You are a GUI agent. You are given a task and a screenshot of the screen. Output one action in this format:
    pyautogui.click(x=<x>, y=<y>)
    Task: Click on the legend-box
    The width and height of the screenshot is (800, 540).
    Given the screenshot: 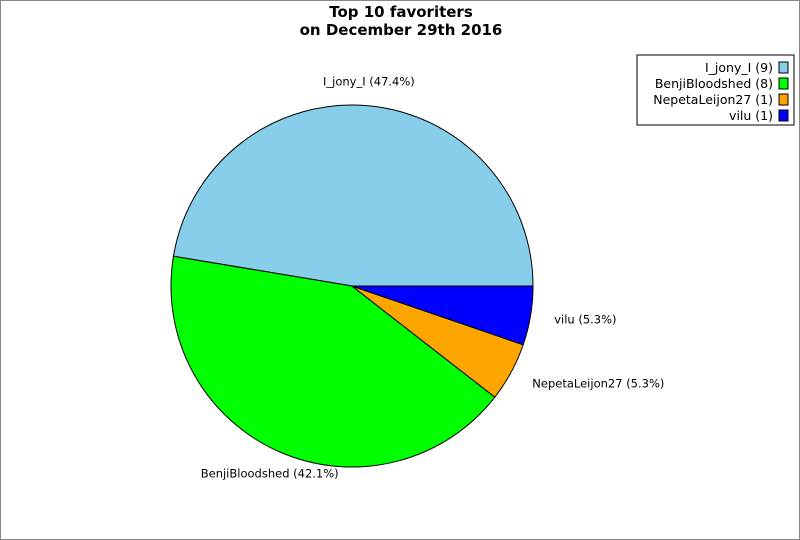 What is the action you would take?
    pyautogui.click(x=715, y=90)
    